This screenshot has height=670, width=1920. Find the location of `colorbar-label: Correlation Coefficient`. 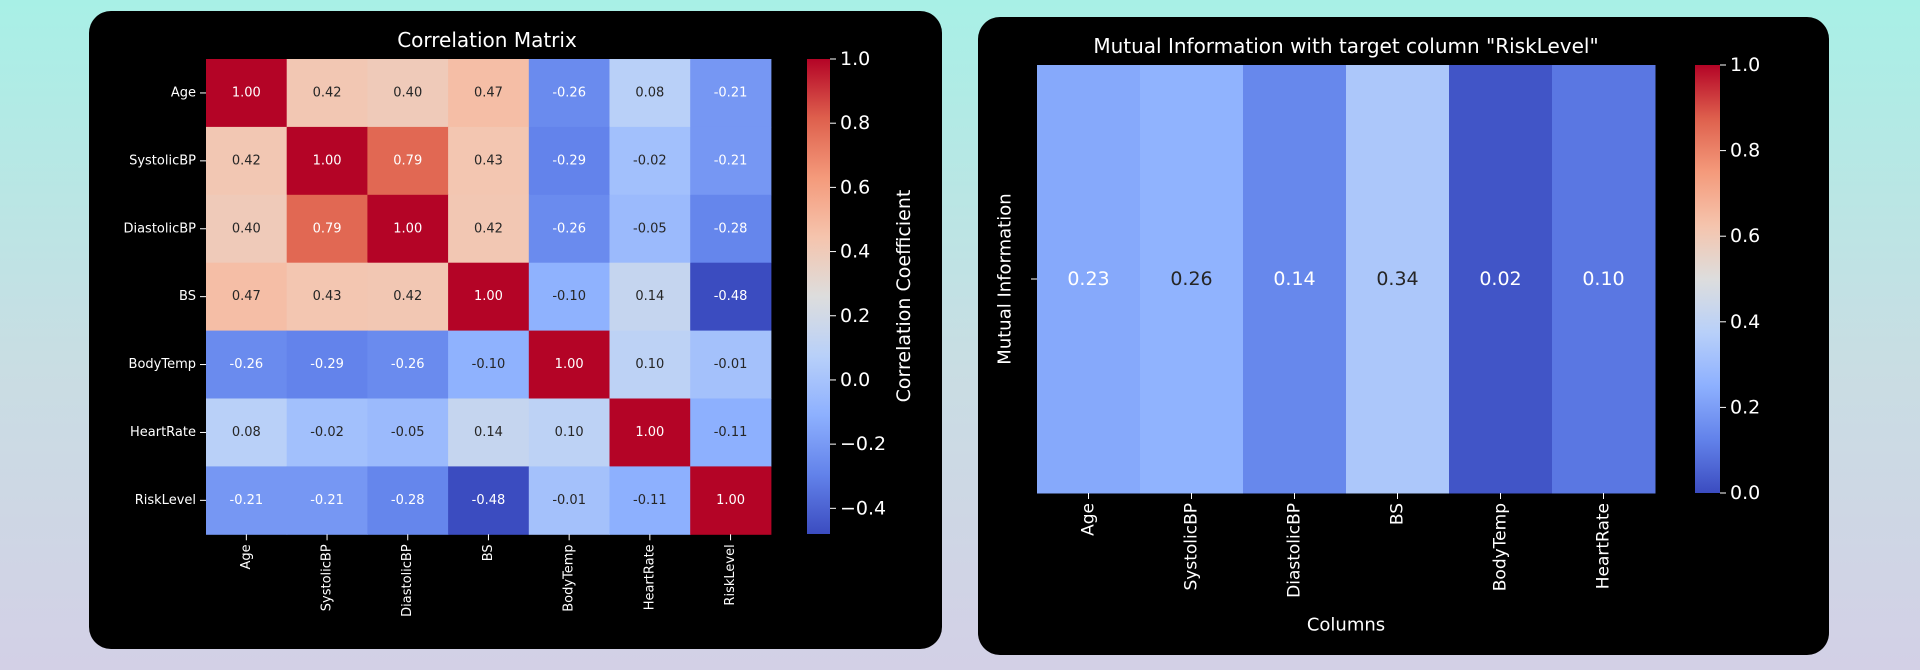

colorbar-label: Correlation Coefficient is located at coordinates (904, 296).